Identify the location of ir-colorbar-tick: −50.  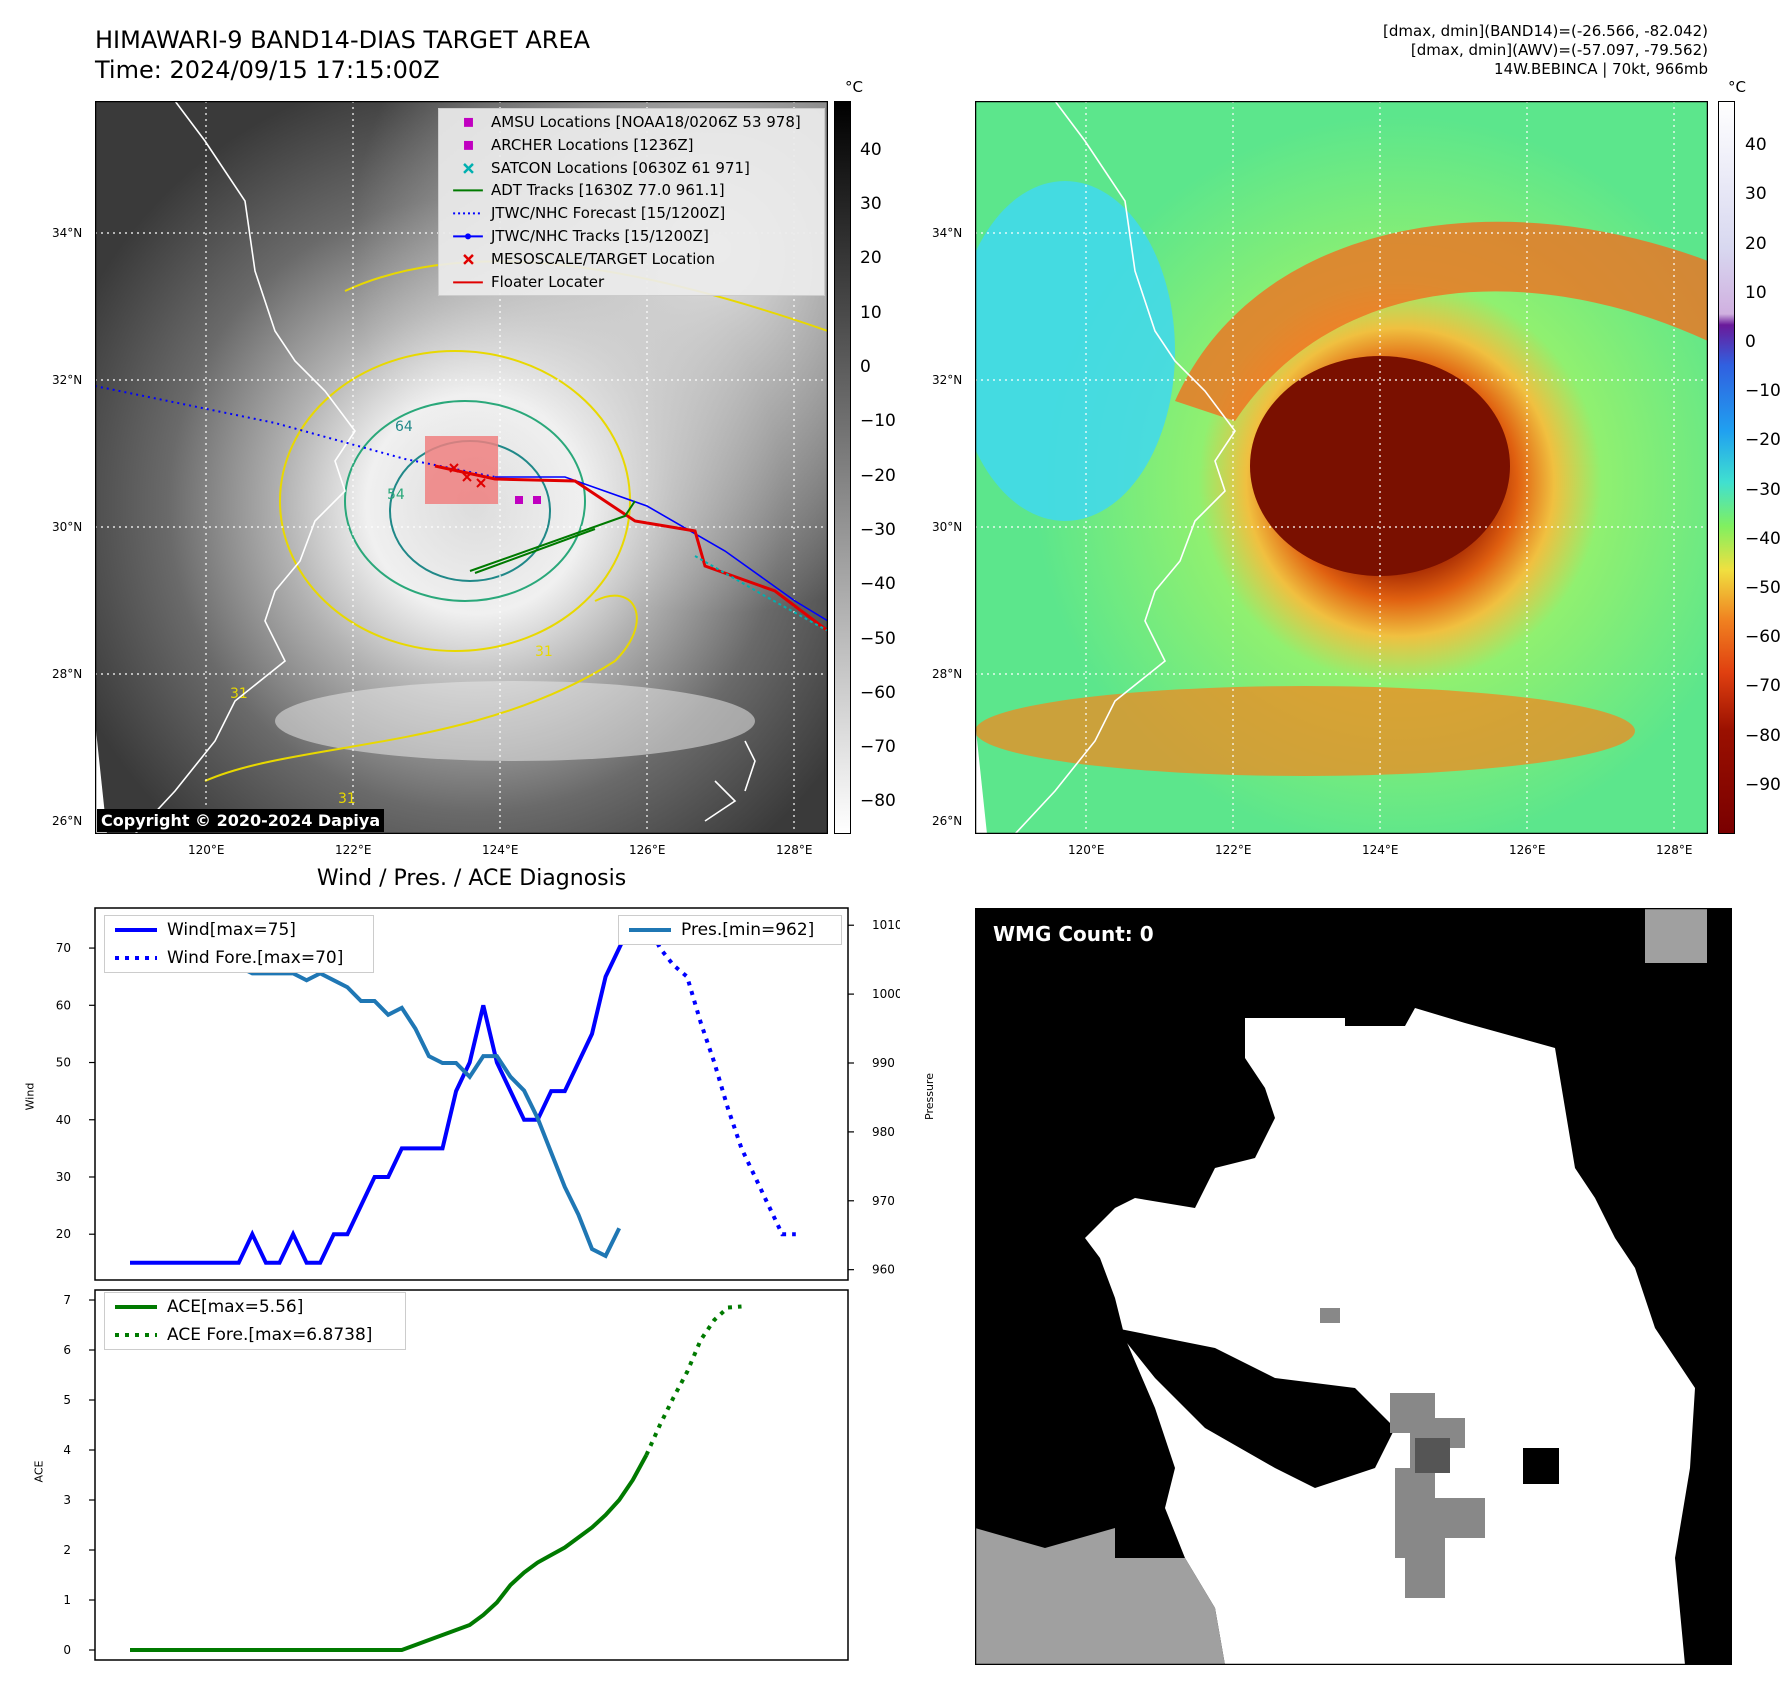
(878, 638).